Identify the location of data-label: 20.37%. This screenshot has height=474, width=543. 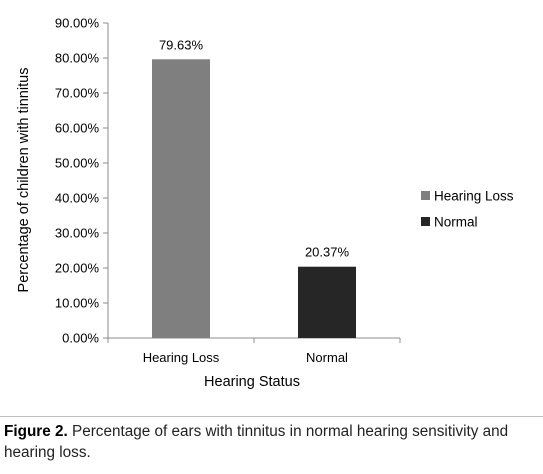
(327, 252).